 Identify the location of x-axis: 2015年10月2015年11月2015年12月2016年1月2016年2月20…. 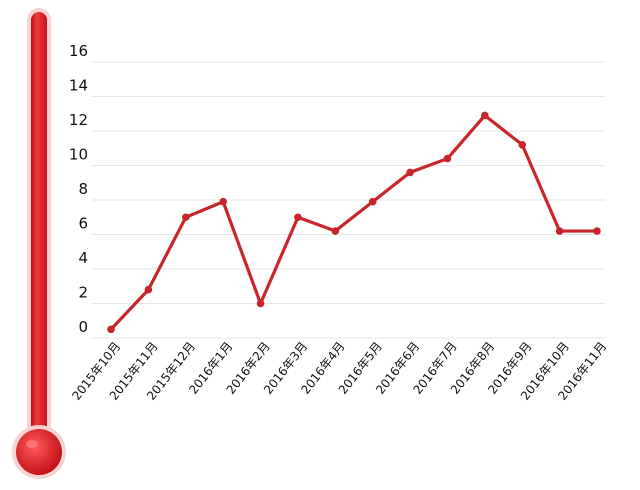
(339, 371).